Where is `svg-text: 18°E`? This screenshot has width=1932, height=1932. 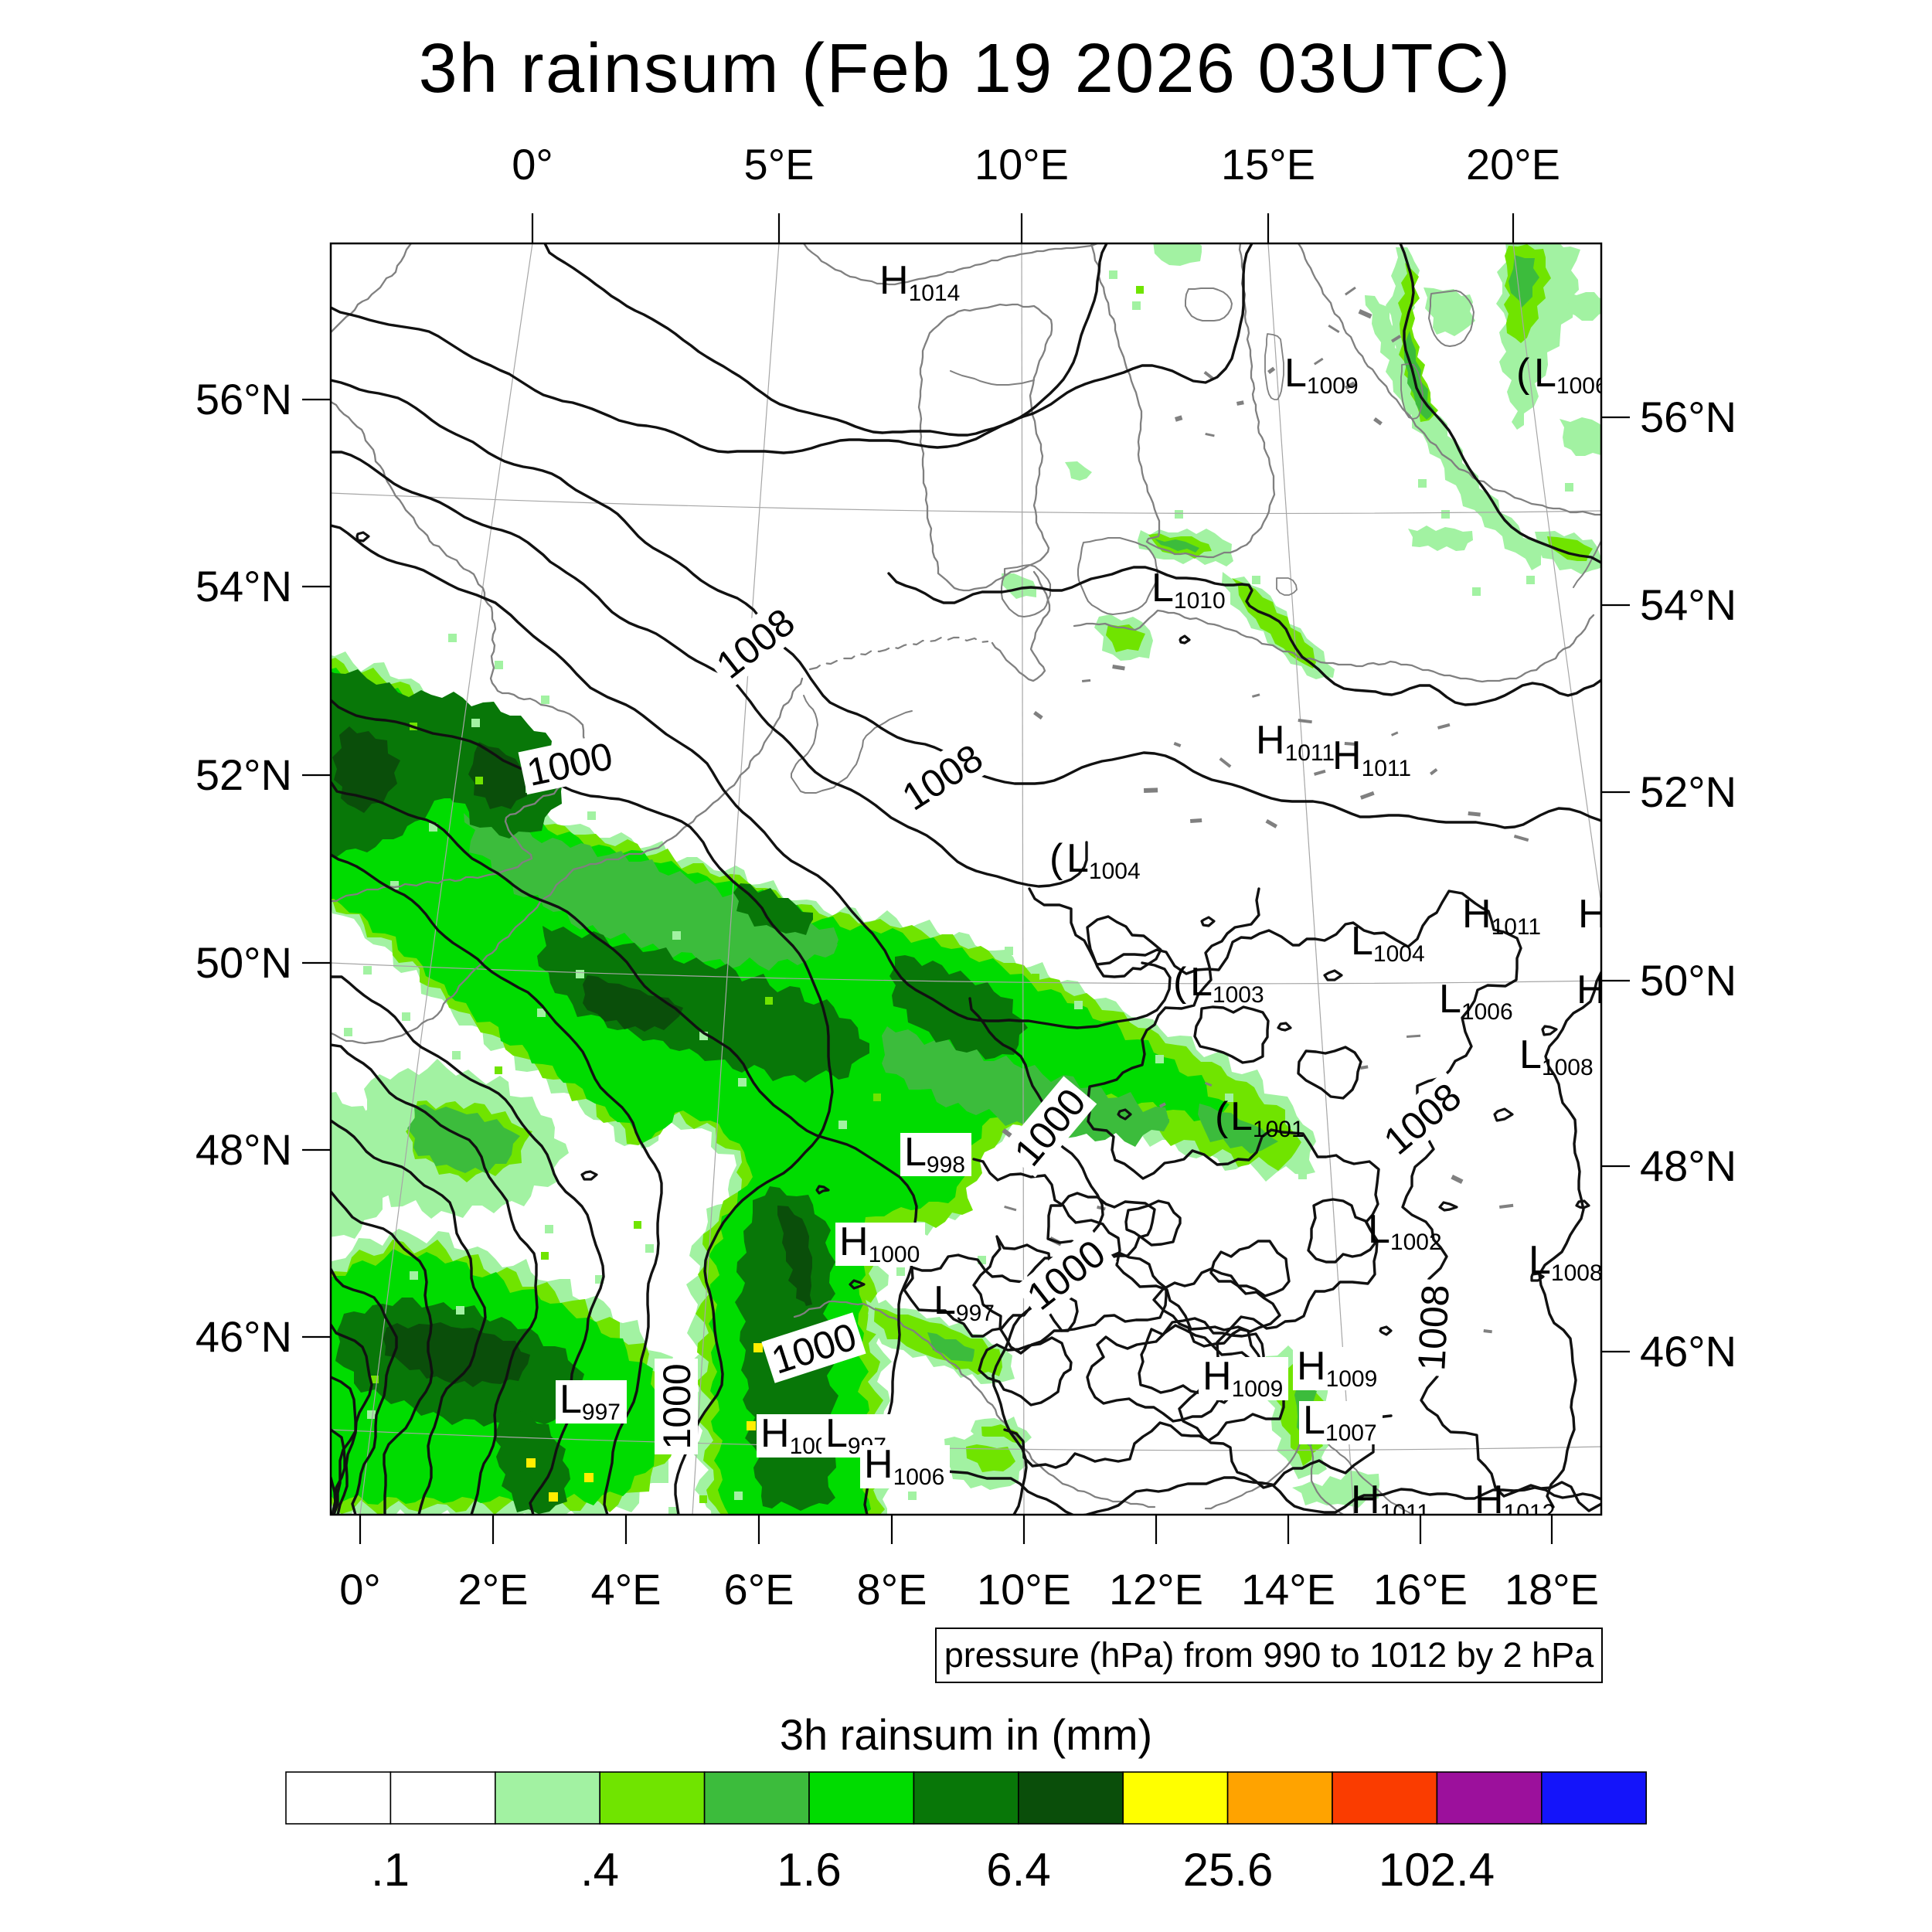 svg-text: 18°E is located at coordinates (1552, 1589).